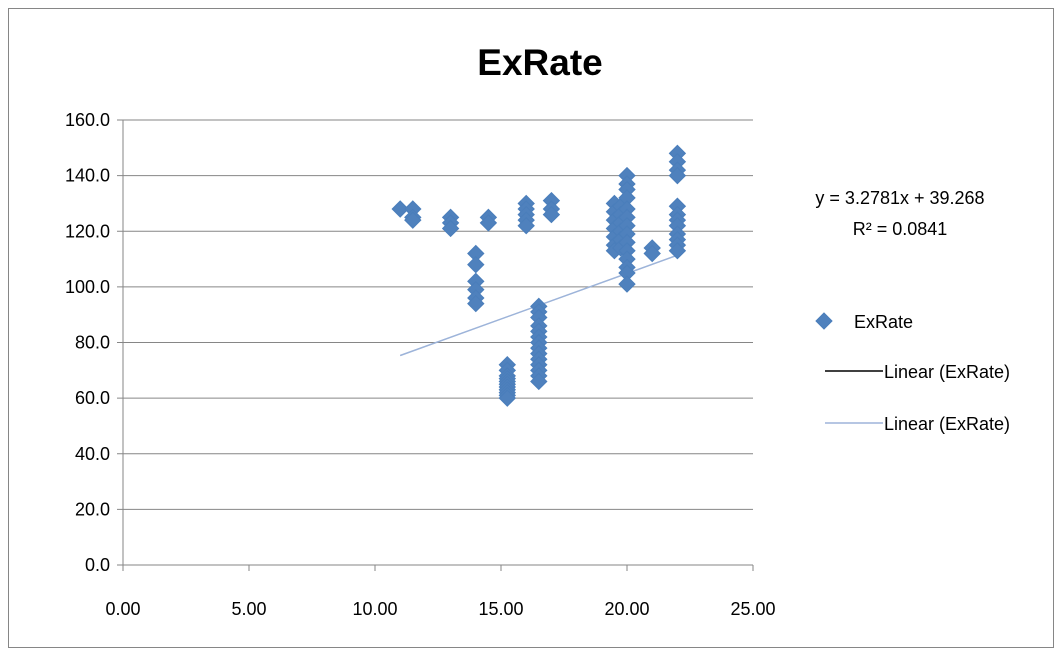  What do you see at coordinates (900, 229) in the screenshot?
I see `trendline-r-squared: R² = 0.0841` at bounding box center [900, 229].